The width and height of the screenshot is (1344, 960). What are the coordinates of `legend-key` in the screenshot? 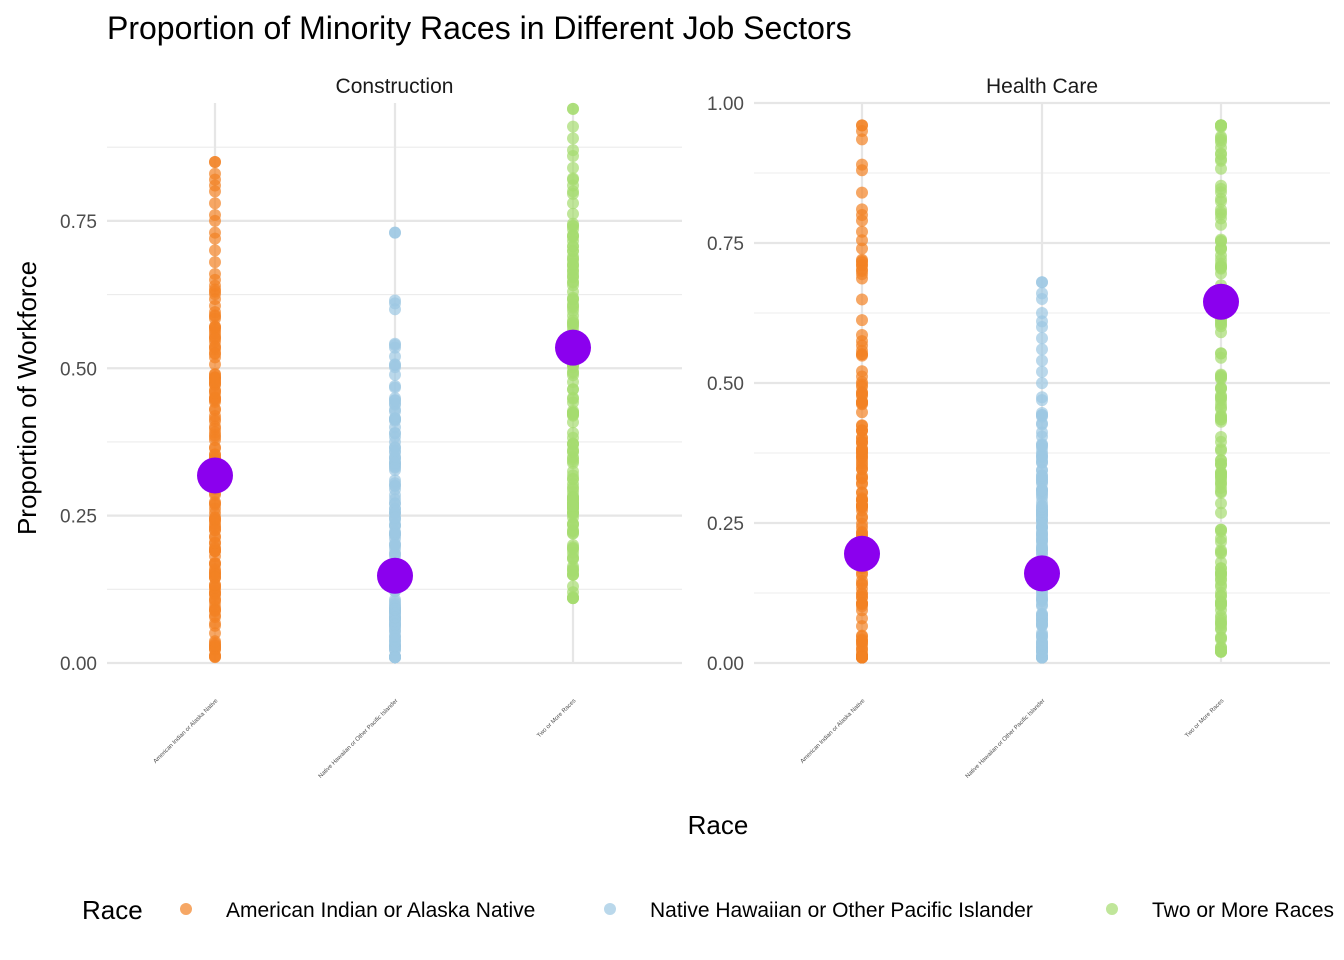 It's located at (1112, 909).